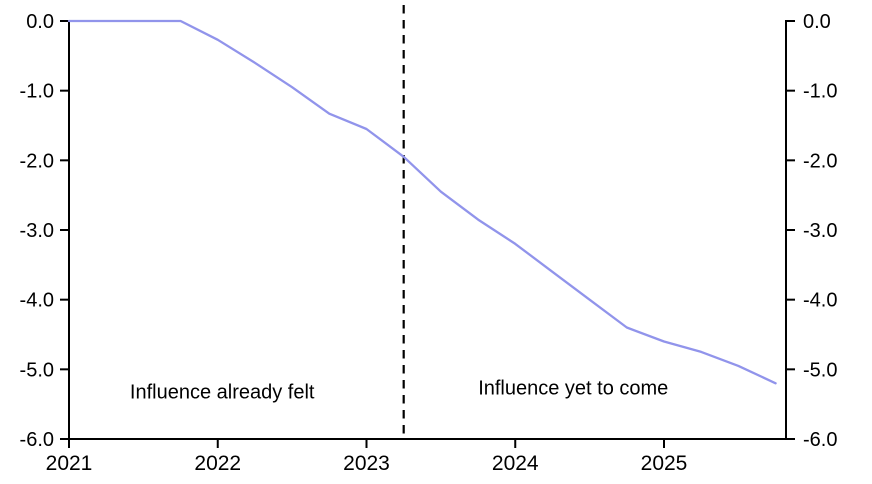  Describe the element at coordinates (222, 392) in the screenshot. I see `annotation-influence-already-felt: Influence already felt` at that location.